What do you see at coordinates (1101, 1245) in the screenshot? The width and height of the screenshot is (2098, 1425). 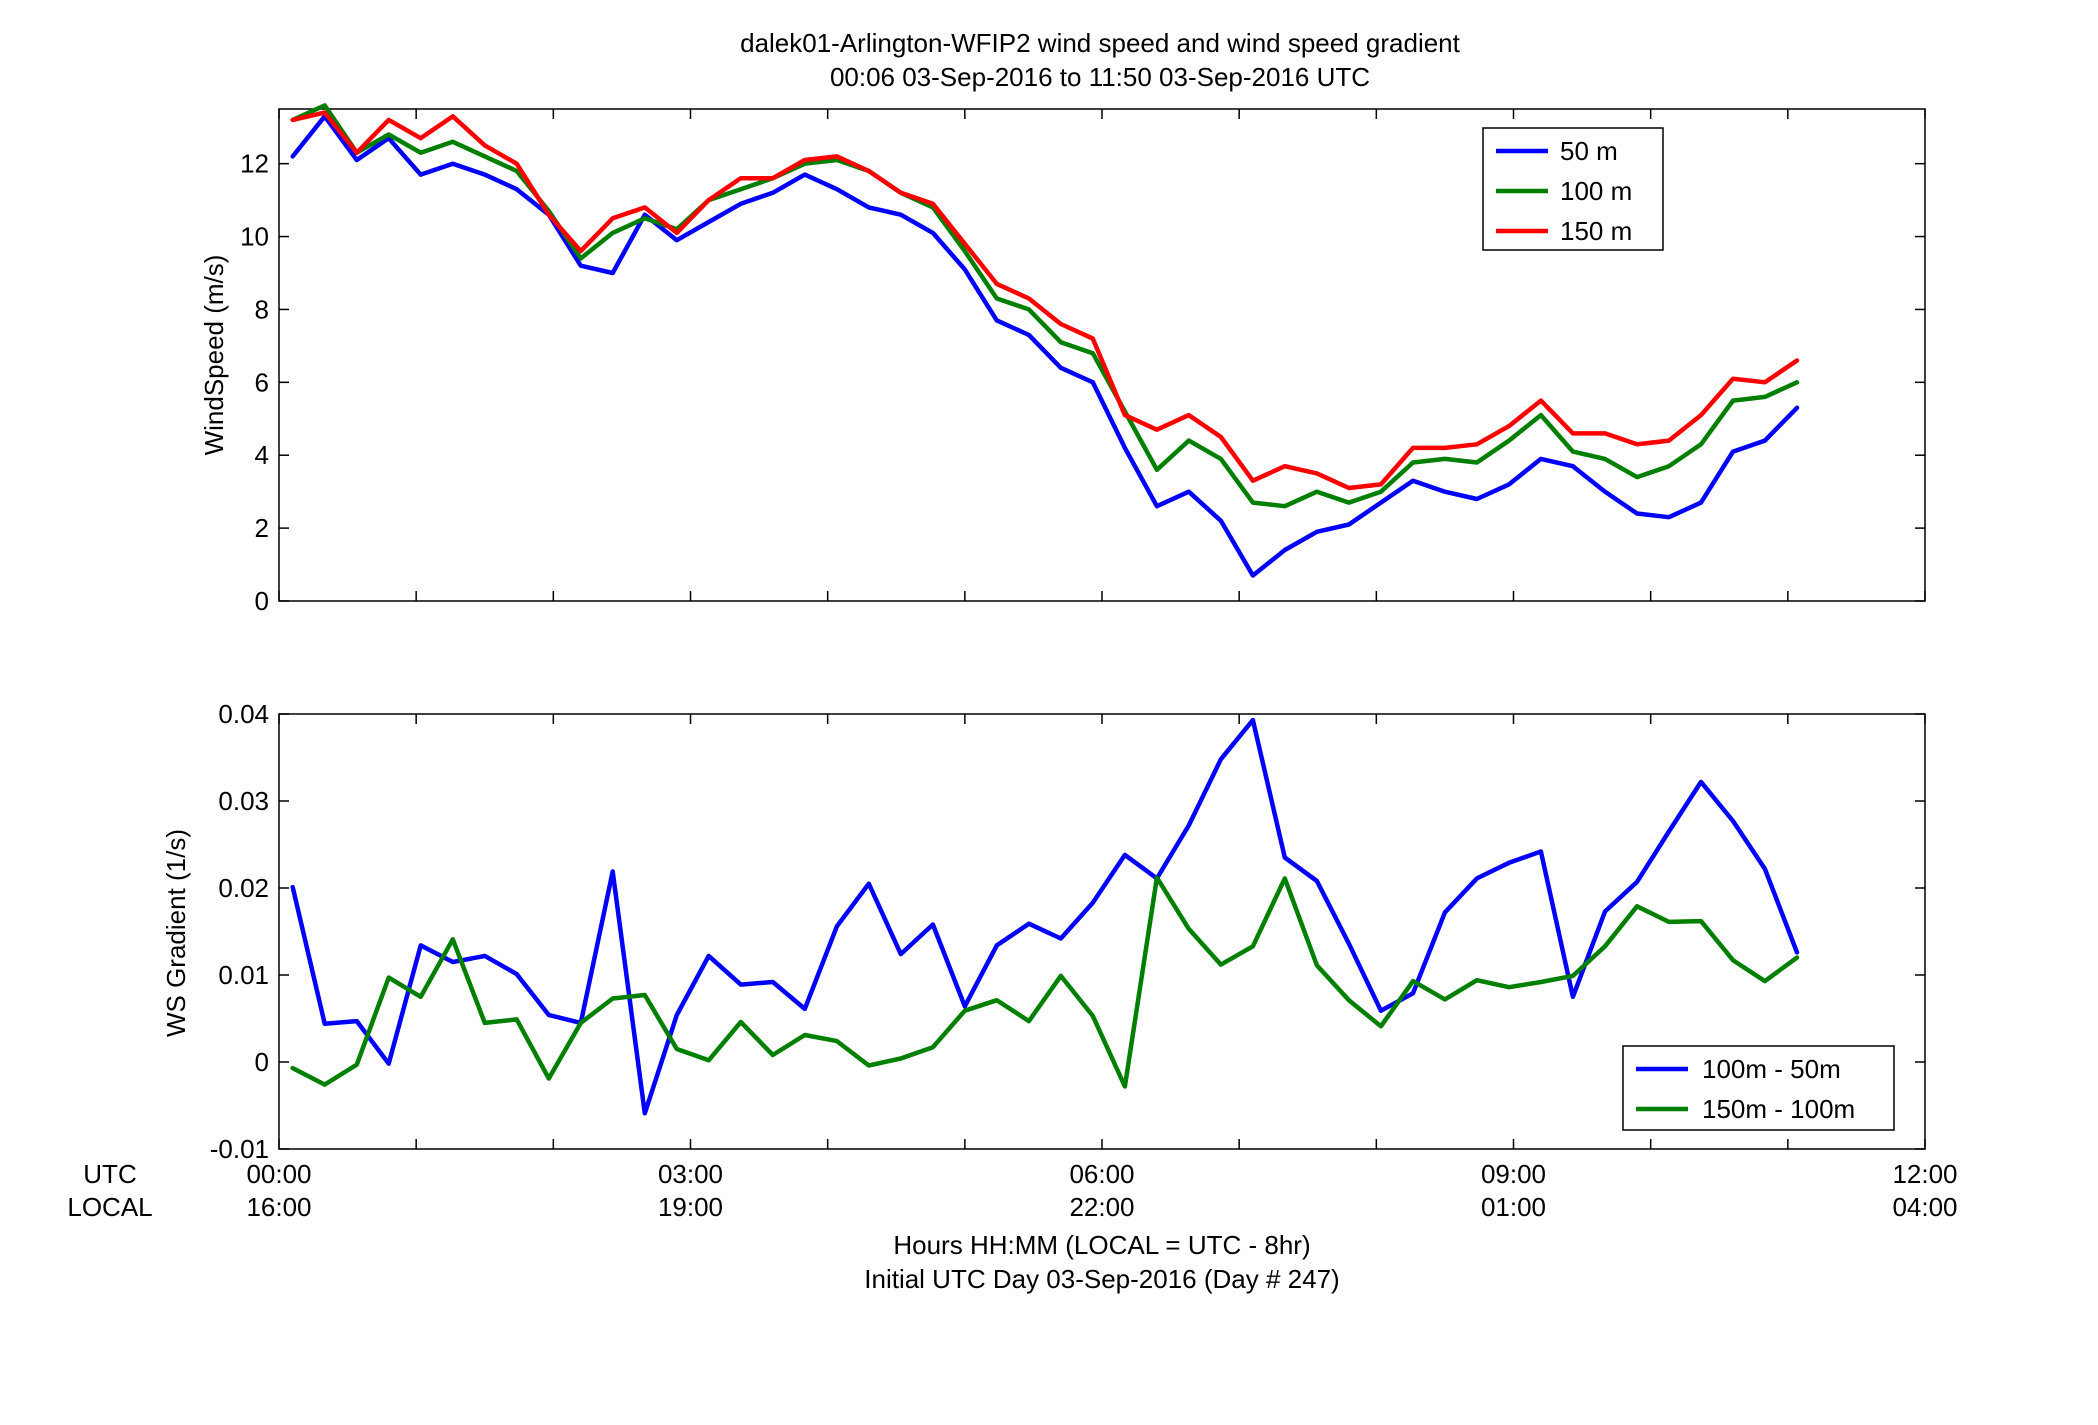 I see `x-axis-label: Hours HH:MM (LOCAL = UTC - 8hr)` at bounding box center [1101, 1245].